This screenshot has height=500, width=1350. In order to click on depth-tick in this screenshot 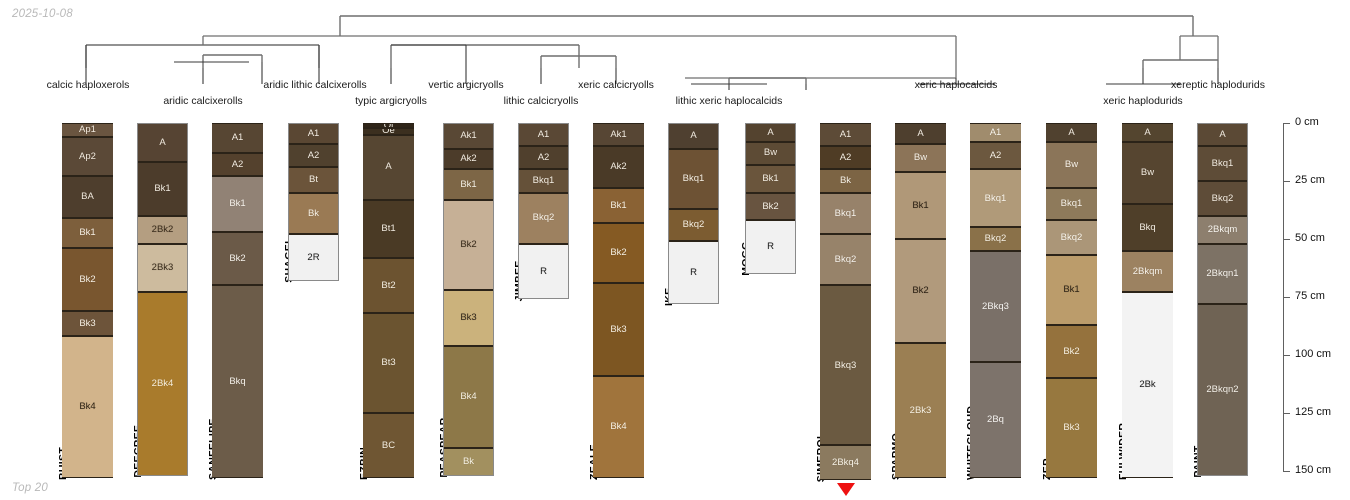, I will do `click(1286, 181)`.